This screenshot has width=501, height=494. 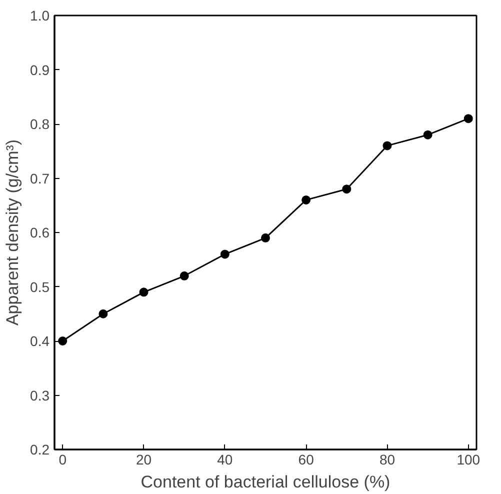 I want to click on y-axis-title: Apparent density (g/cm³), so click(x=12, y=232).